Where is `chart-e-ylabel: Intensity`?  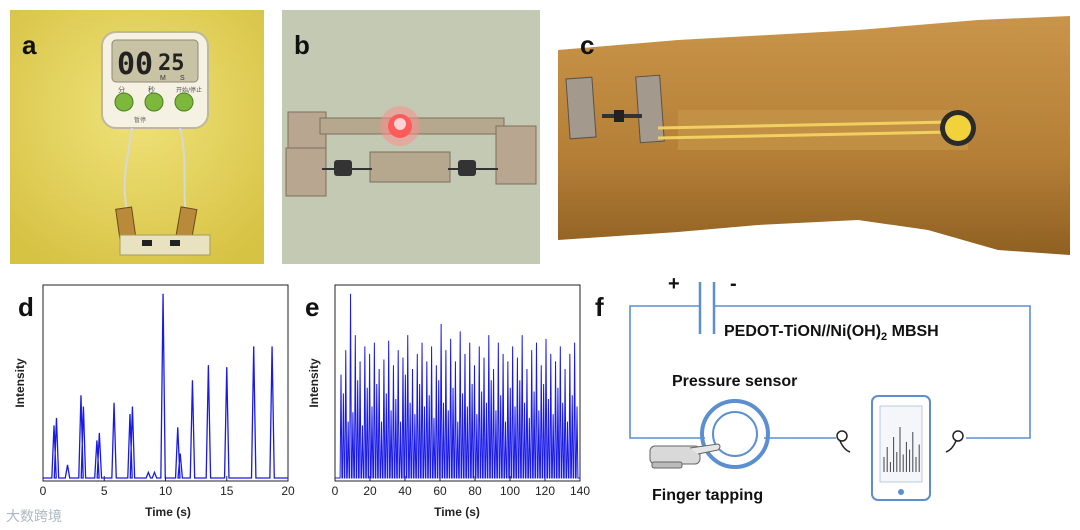
chart-e-ylabel: Intensity is located at coordinates (314, 383).